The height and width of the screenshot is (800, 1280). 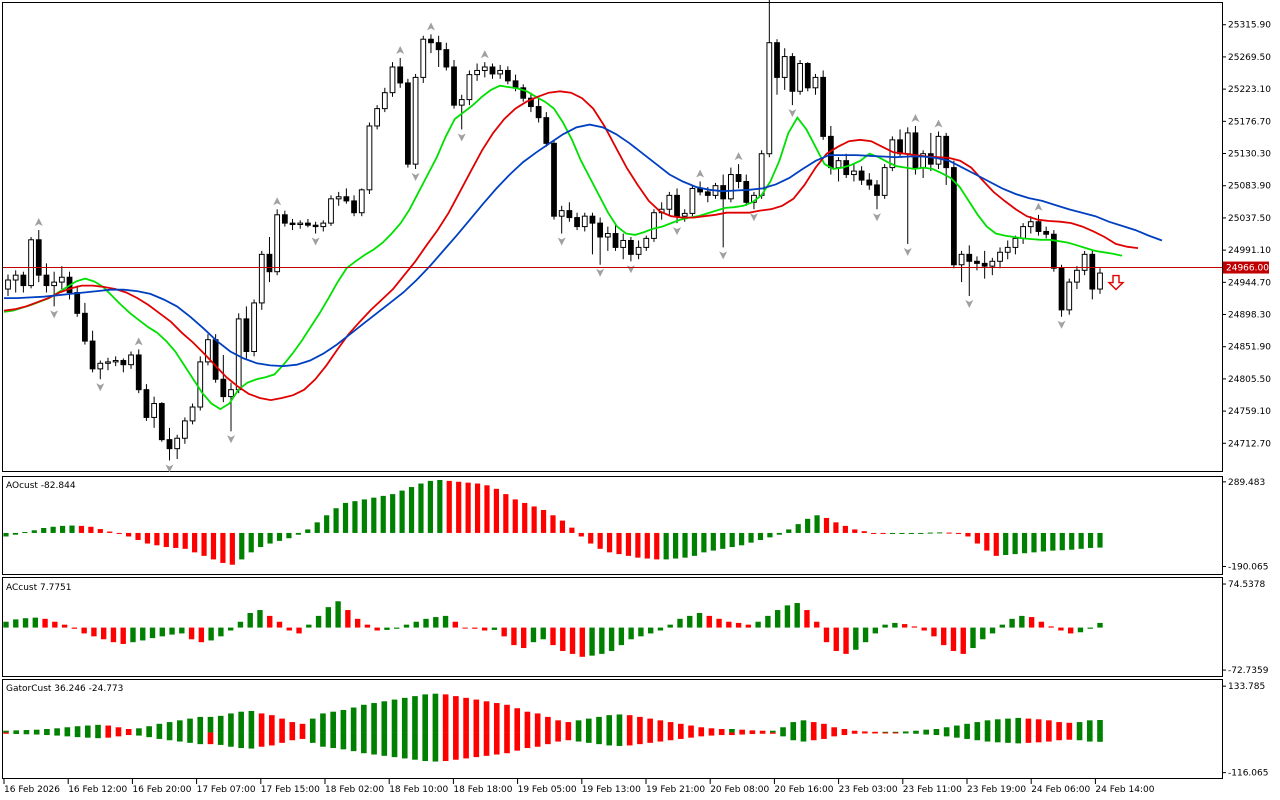 What do you see at coordinates (803, 790) in the screenshot?
I see `time-tick-label: 20 Feb 16:00` at bounding box center [803, 790].